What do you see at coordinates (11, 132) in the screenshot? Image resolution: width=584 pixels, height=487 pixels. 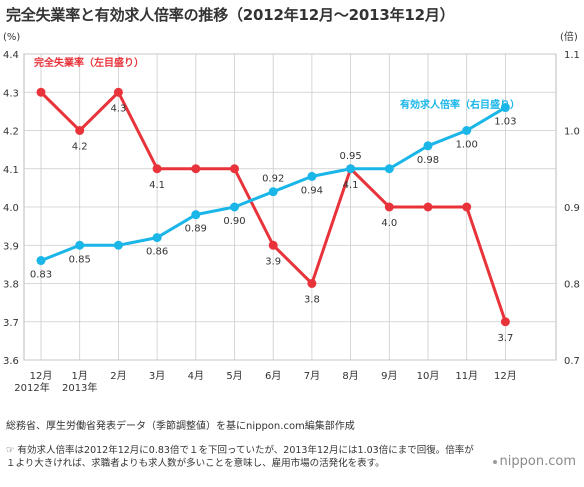 I see `left-tick-label: 4.2` at bounding box center [11, 132].